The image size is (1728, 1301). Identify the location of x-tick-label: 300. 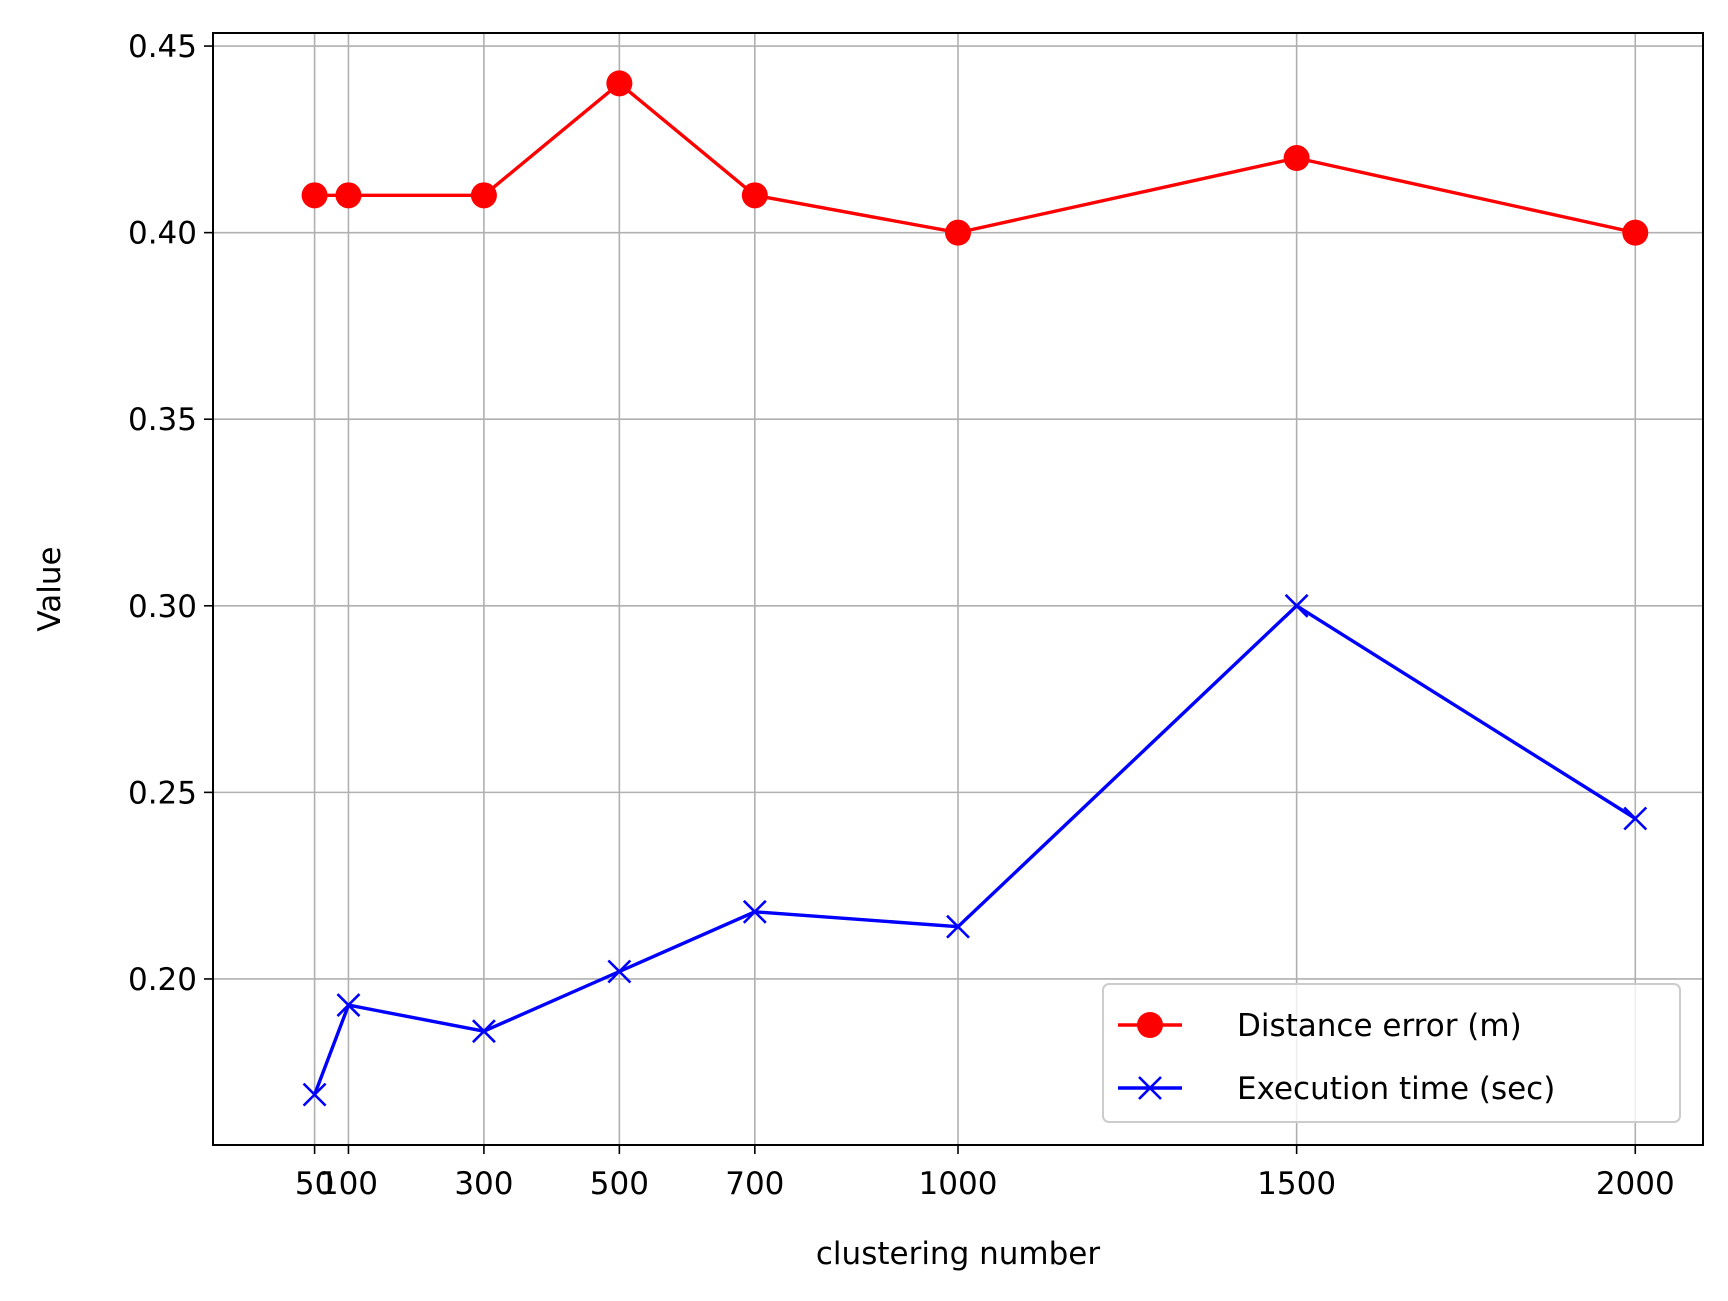
(483, 1184).